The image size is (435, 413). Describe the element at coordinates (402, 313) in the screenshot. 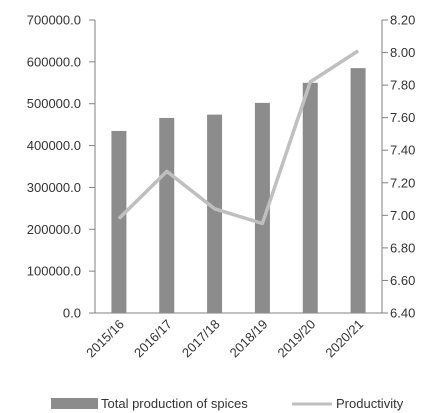

I see `right-axis-tick-label: 6.40` at that location.